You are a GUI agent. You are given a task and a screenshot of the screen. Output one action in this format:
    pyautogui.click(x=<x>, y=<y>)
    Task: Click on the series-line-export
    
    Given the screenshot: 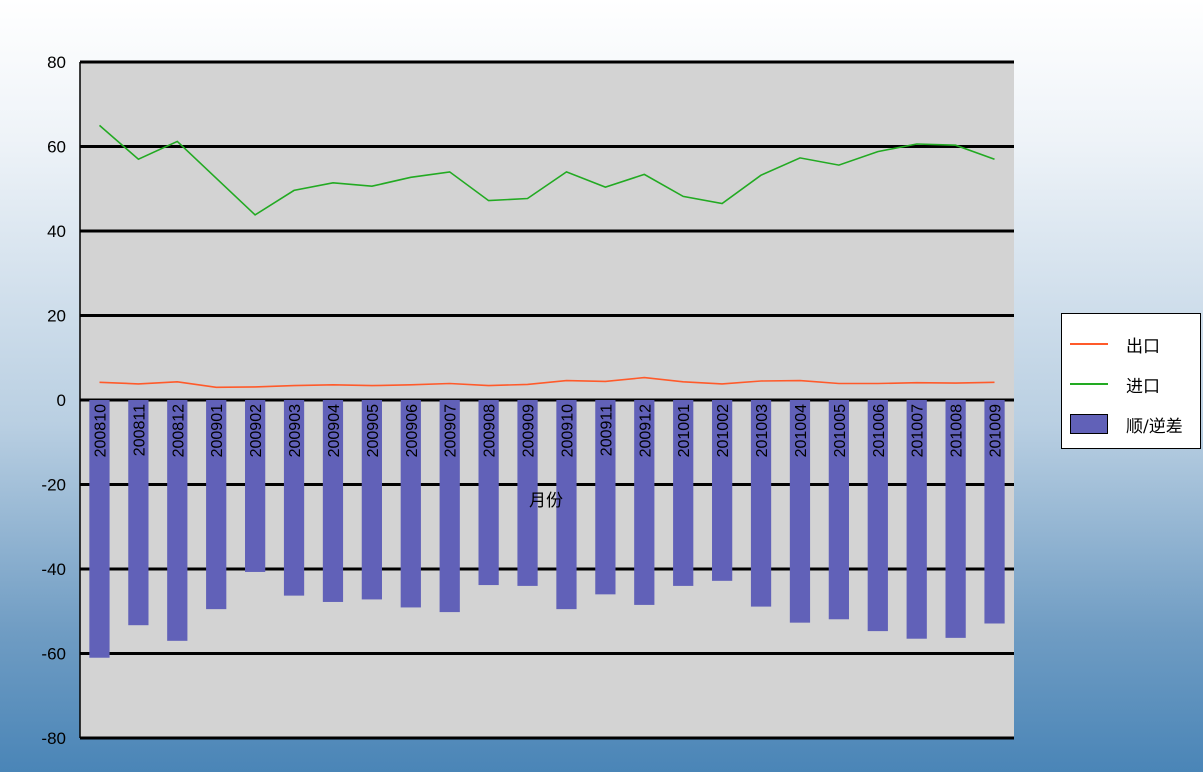 What is the action you would take?
    pyautogui.click(x=547, y=382)
    